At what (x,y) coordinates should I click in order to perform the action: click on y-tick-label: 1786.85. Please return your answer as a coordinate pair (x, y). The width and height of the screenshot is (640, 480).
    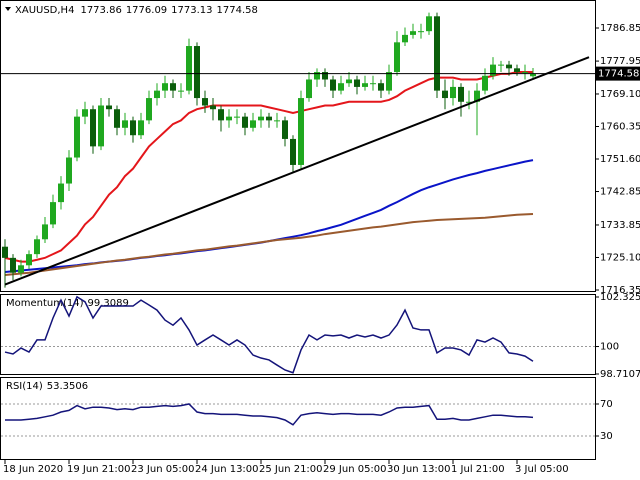
    Looking at the image, I should click on (620, 28).